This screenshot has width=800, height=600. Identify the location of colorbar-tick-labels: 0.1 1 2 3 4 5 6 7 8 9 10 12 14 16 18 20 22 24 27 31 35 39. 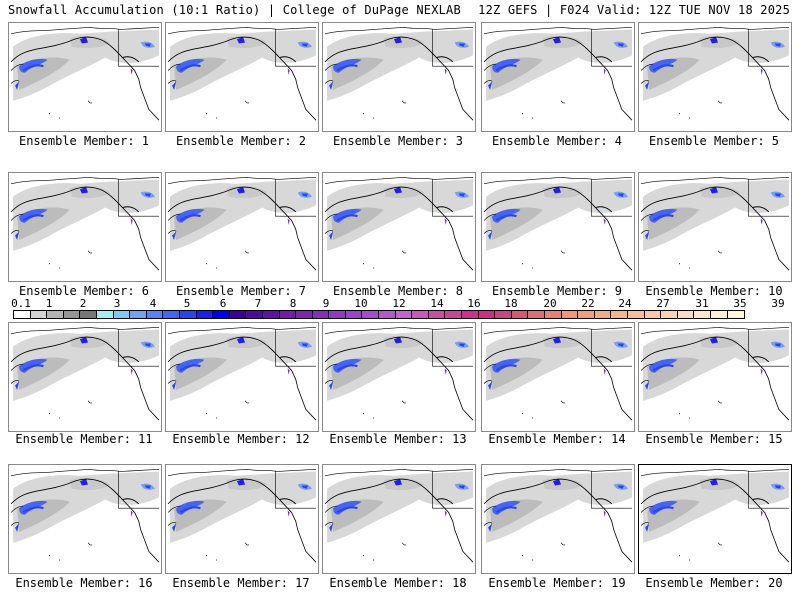
(399, 303).